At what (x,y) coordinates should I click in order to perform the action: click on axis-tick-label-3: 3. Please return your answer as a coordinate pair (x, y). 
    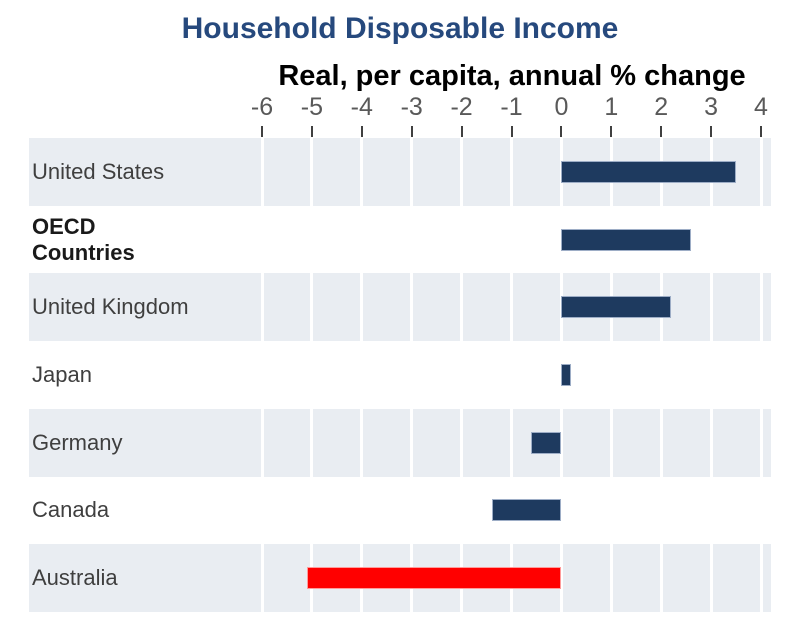
    Looking at the image, I should click on (711, 107).